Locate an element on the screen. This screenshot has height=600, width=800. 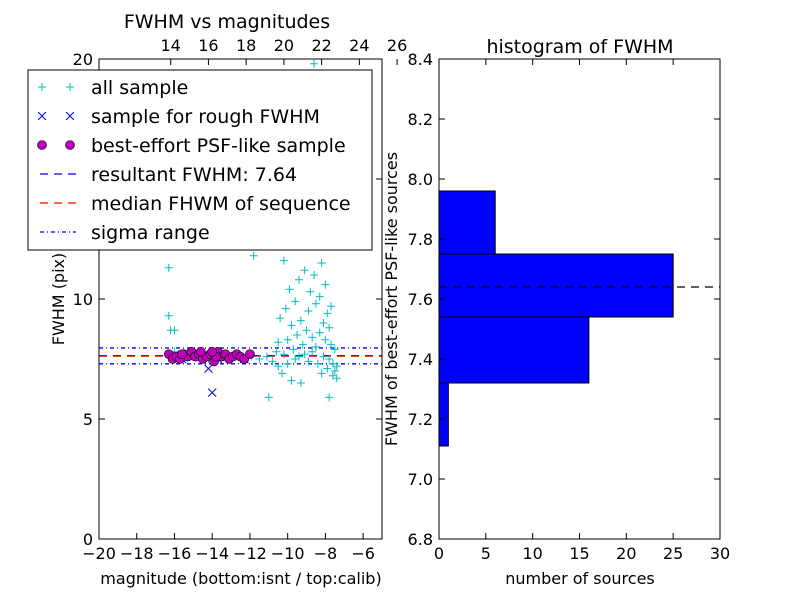
left-x-tick-label: −14 is located at coordinates (212, 553).